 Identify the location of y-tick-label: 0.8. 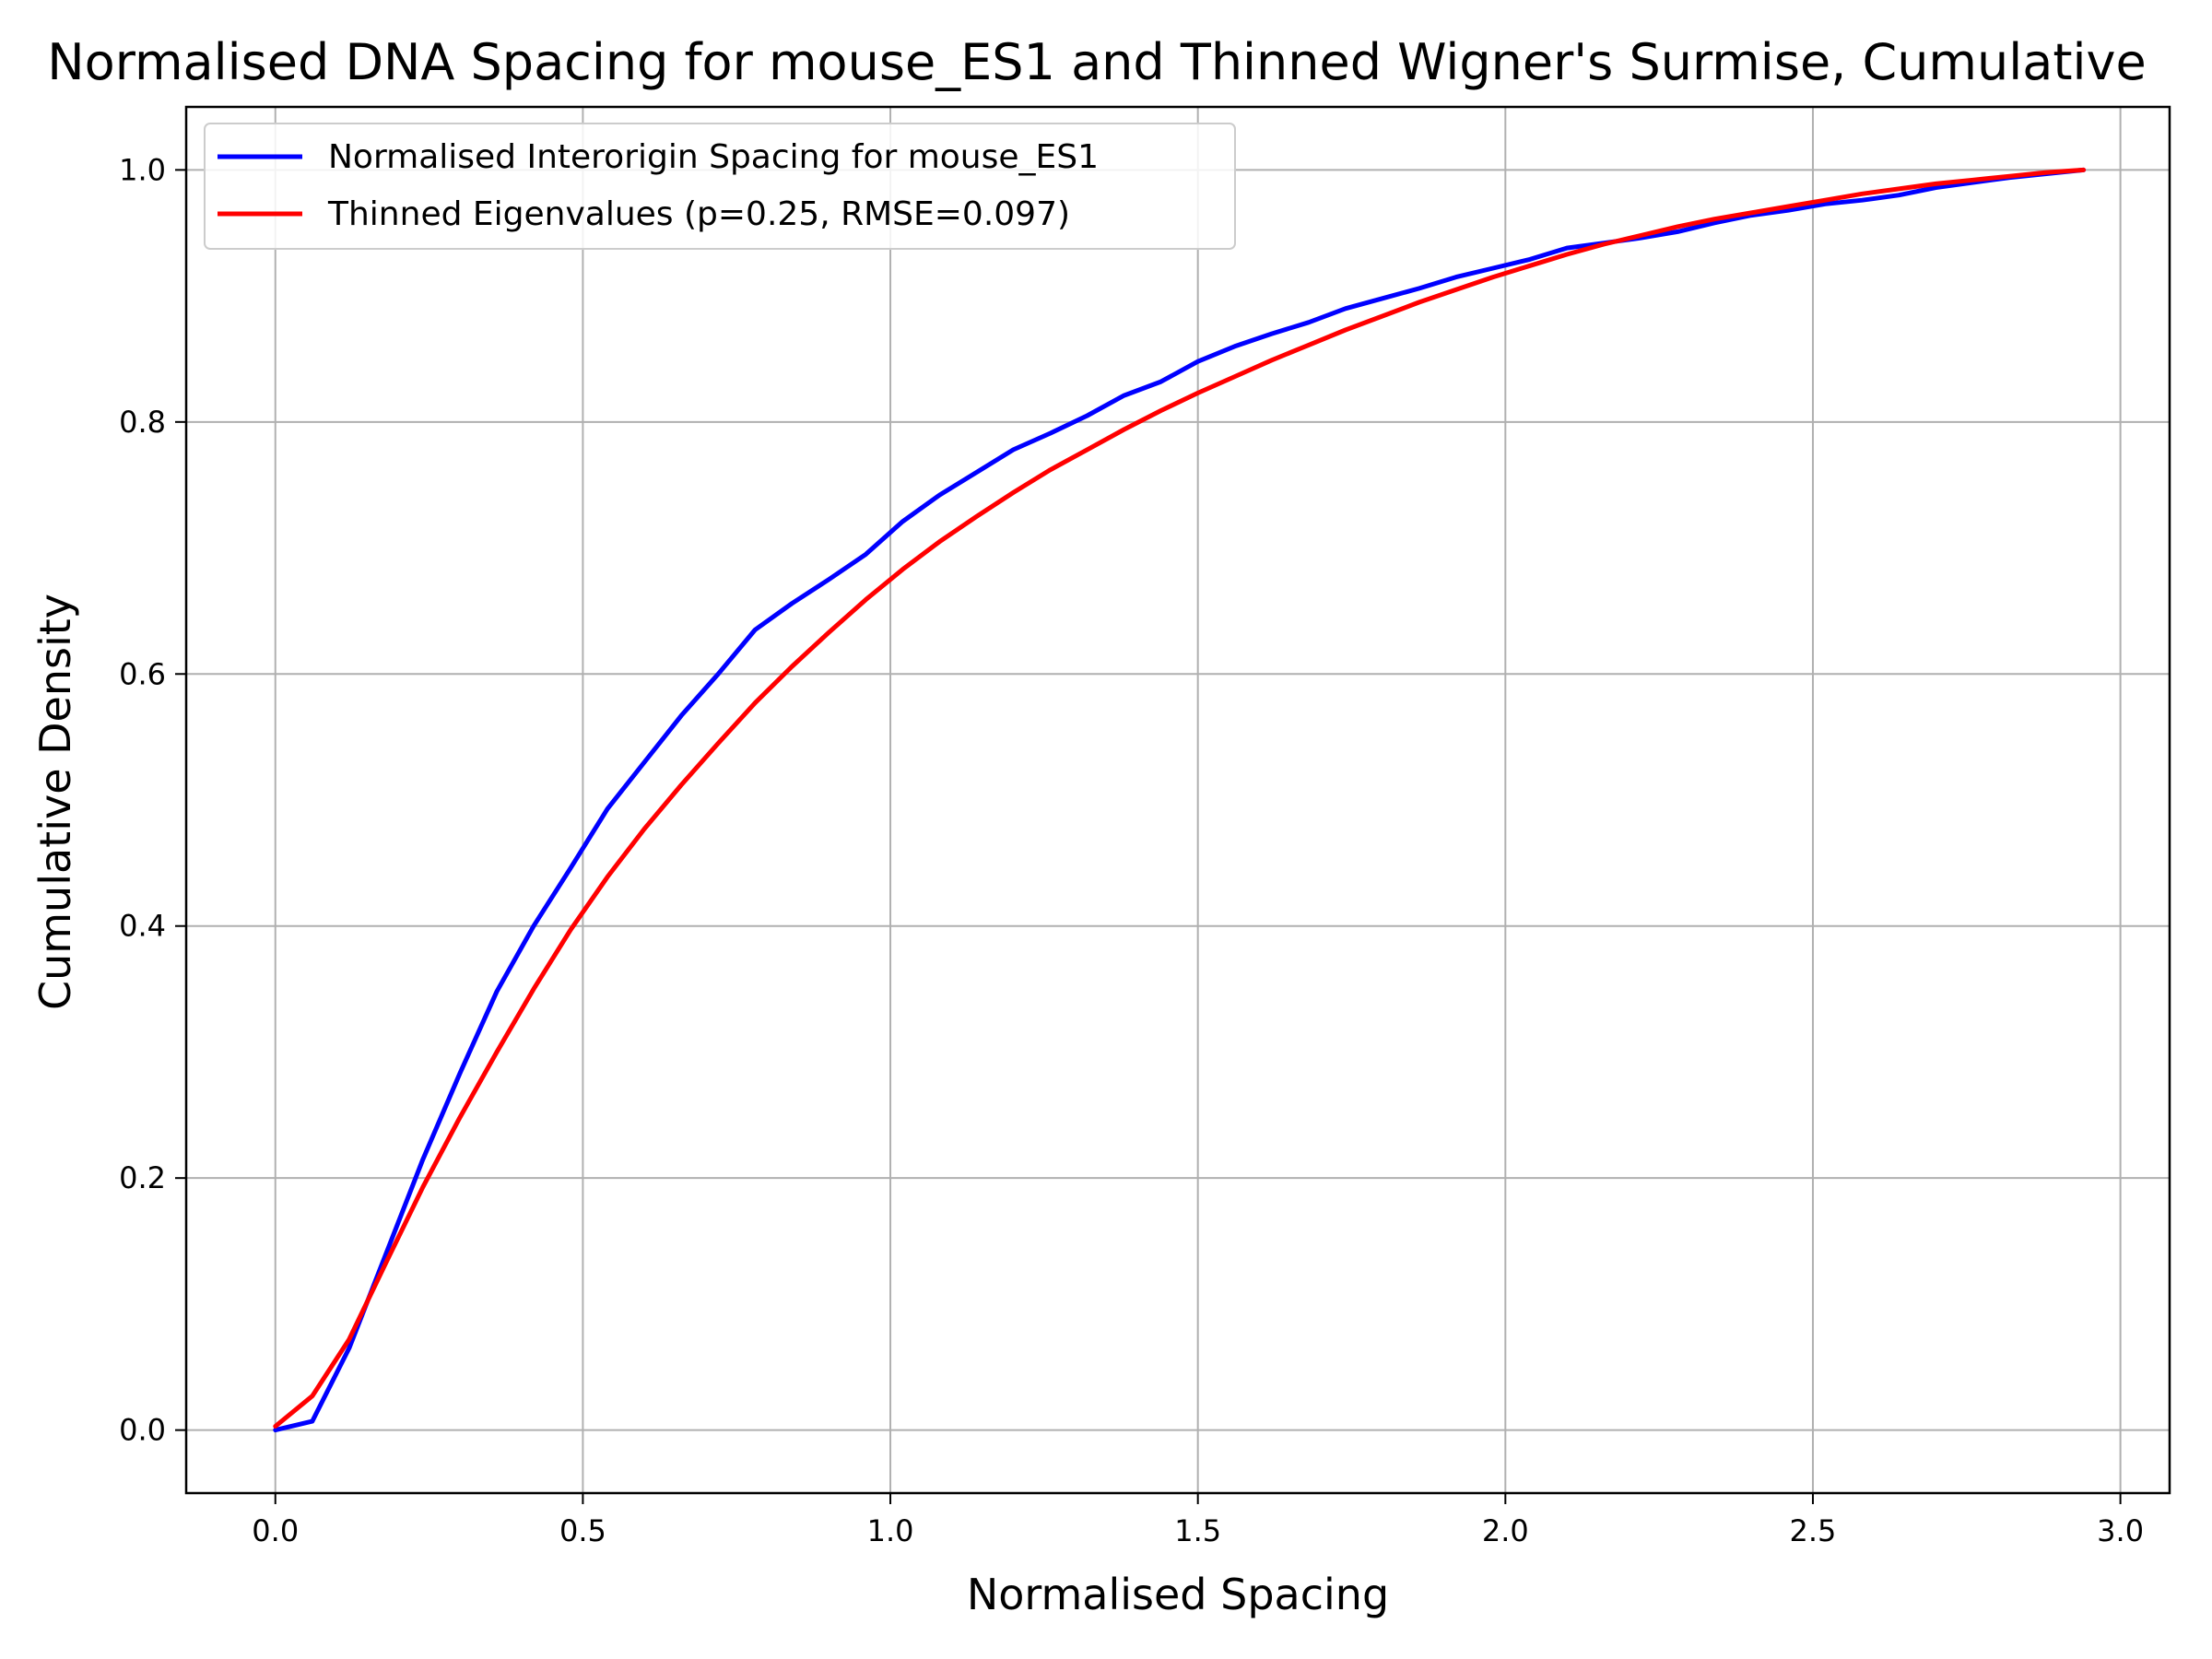
(142, 422).